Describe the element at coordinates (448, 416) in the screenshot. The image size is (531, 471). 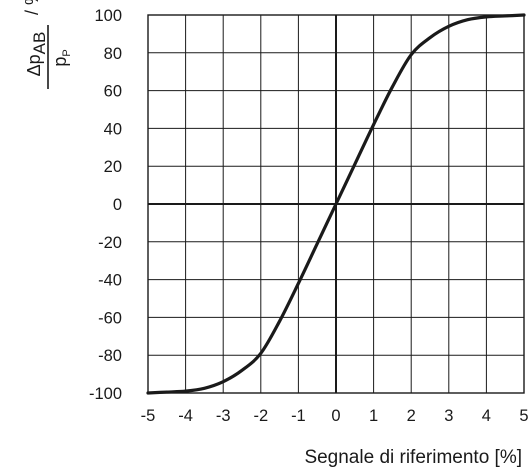
I see `x-tick-label: 3` at that location.